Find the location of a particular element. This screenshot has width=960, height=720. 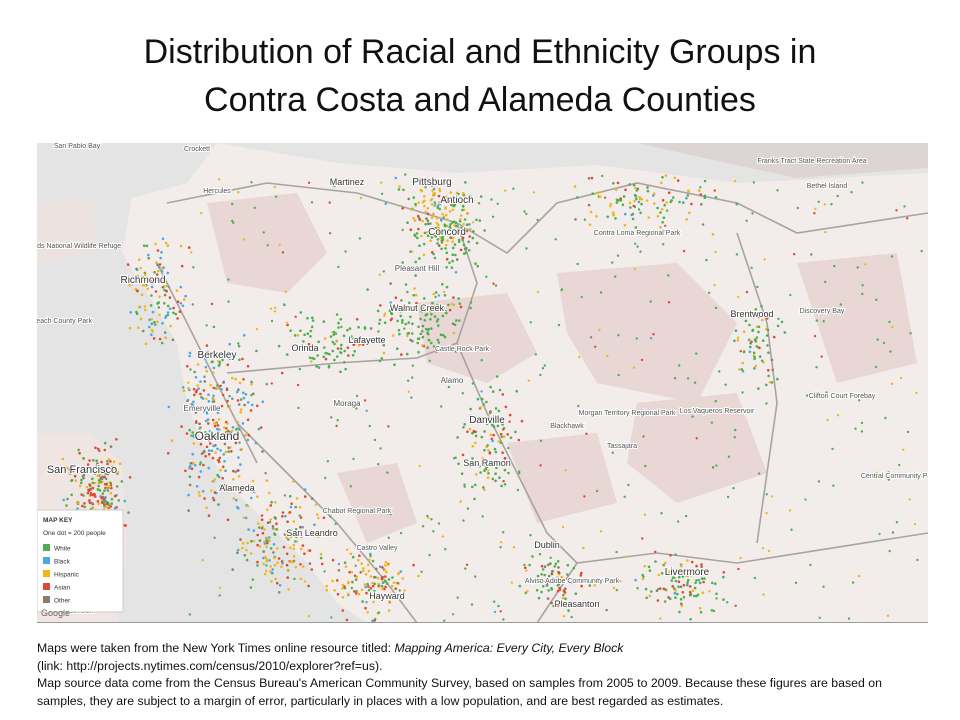

road is located at coordinates (547, 218).